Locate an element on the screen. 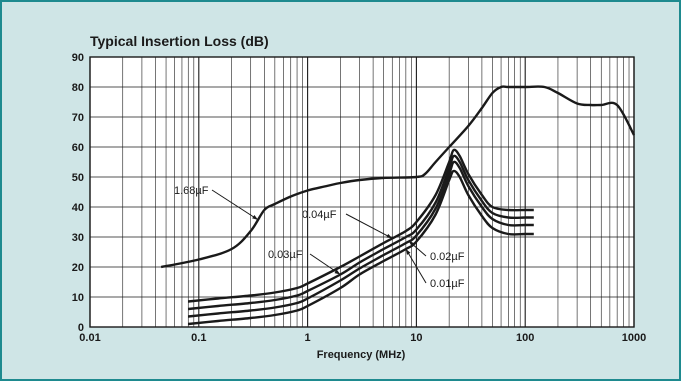 This screenshot has width=681, height=383. y-tick-label: 60 is located at coordinates (78, 148).